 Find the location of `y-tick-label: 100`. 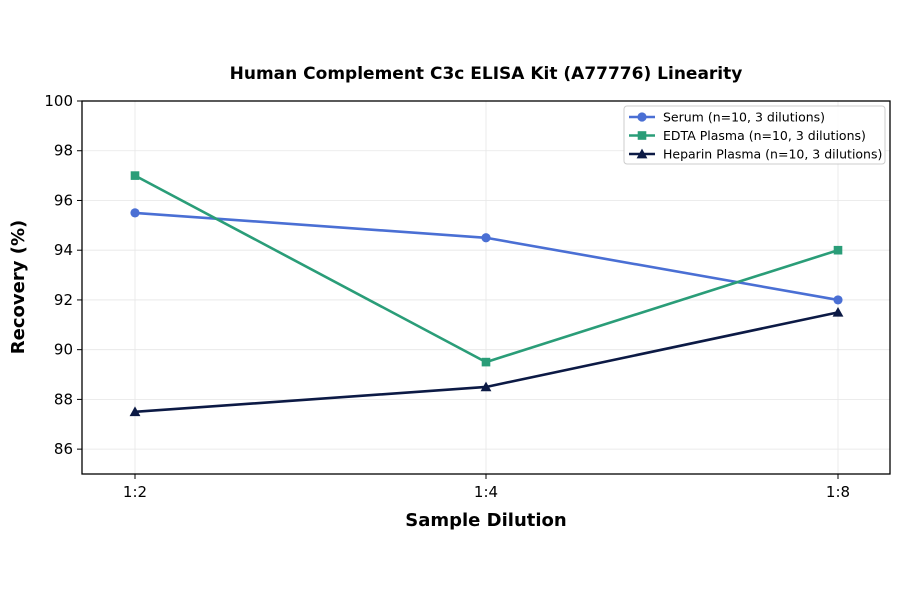

y-tick-label: 100 is located at coordinates (58, 101).